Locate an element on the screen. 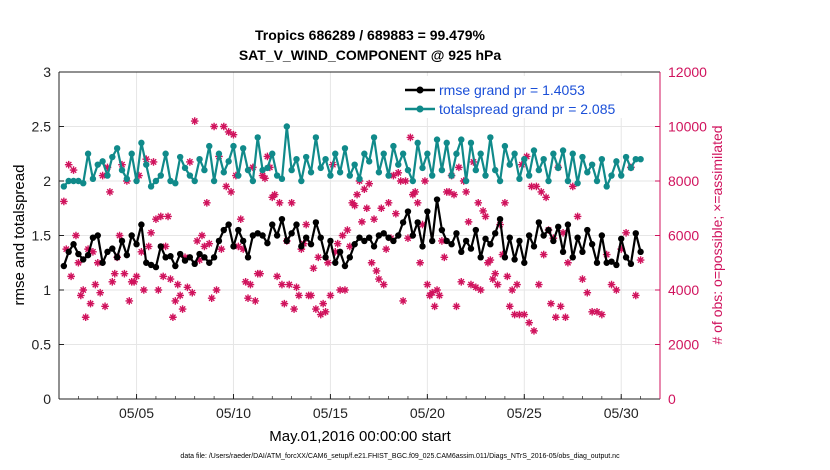 Image resolution: width=830 pixels, height=470 pixels. tick-label-y-left: 0 is located at coordinates (47, 399).